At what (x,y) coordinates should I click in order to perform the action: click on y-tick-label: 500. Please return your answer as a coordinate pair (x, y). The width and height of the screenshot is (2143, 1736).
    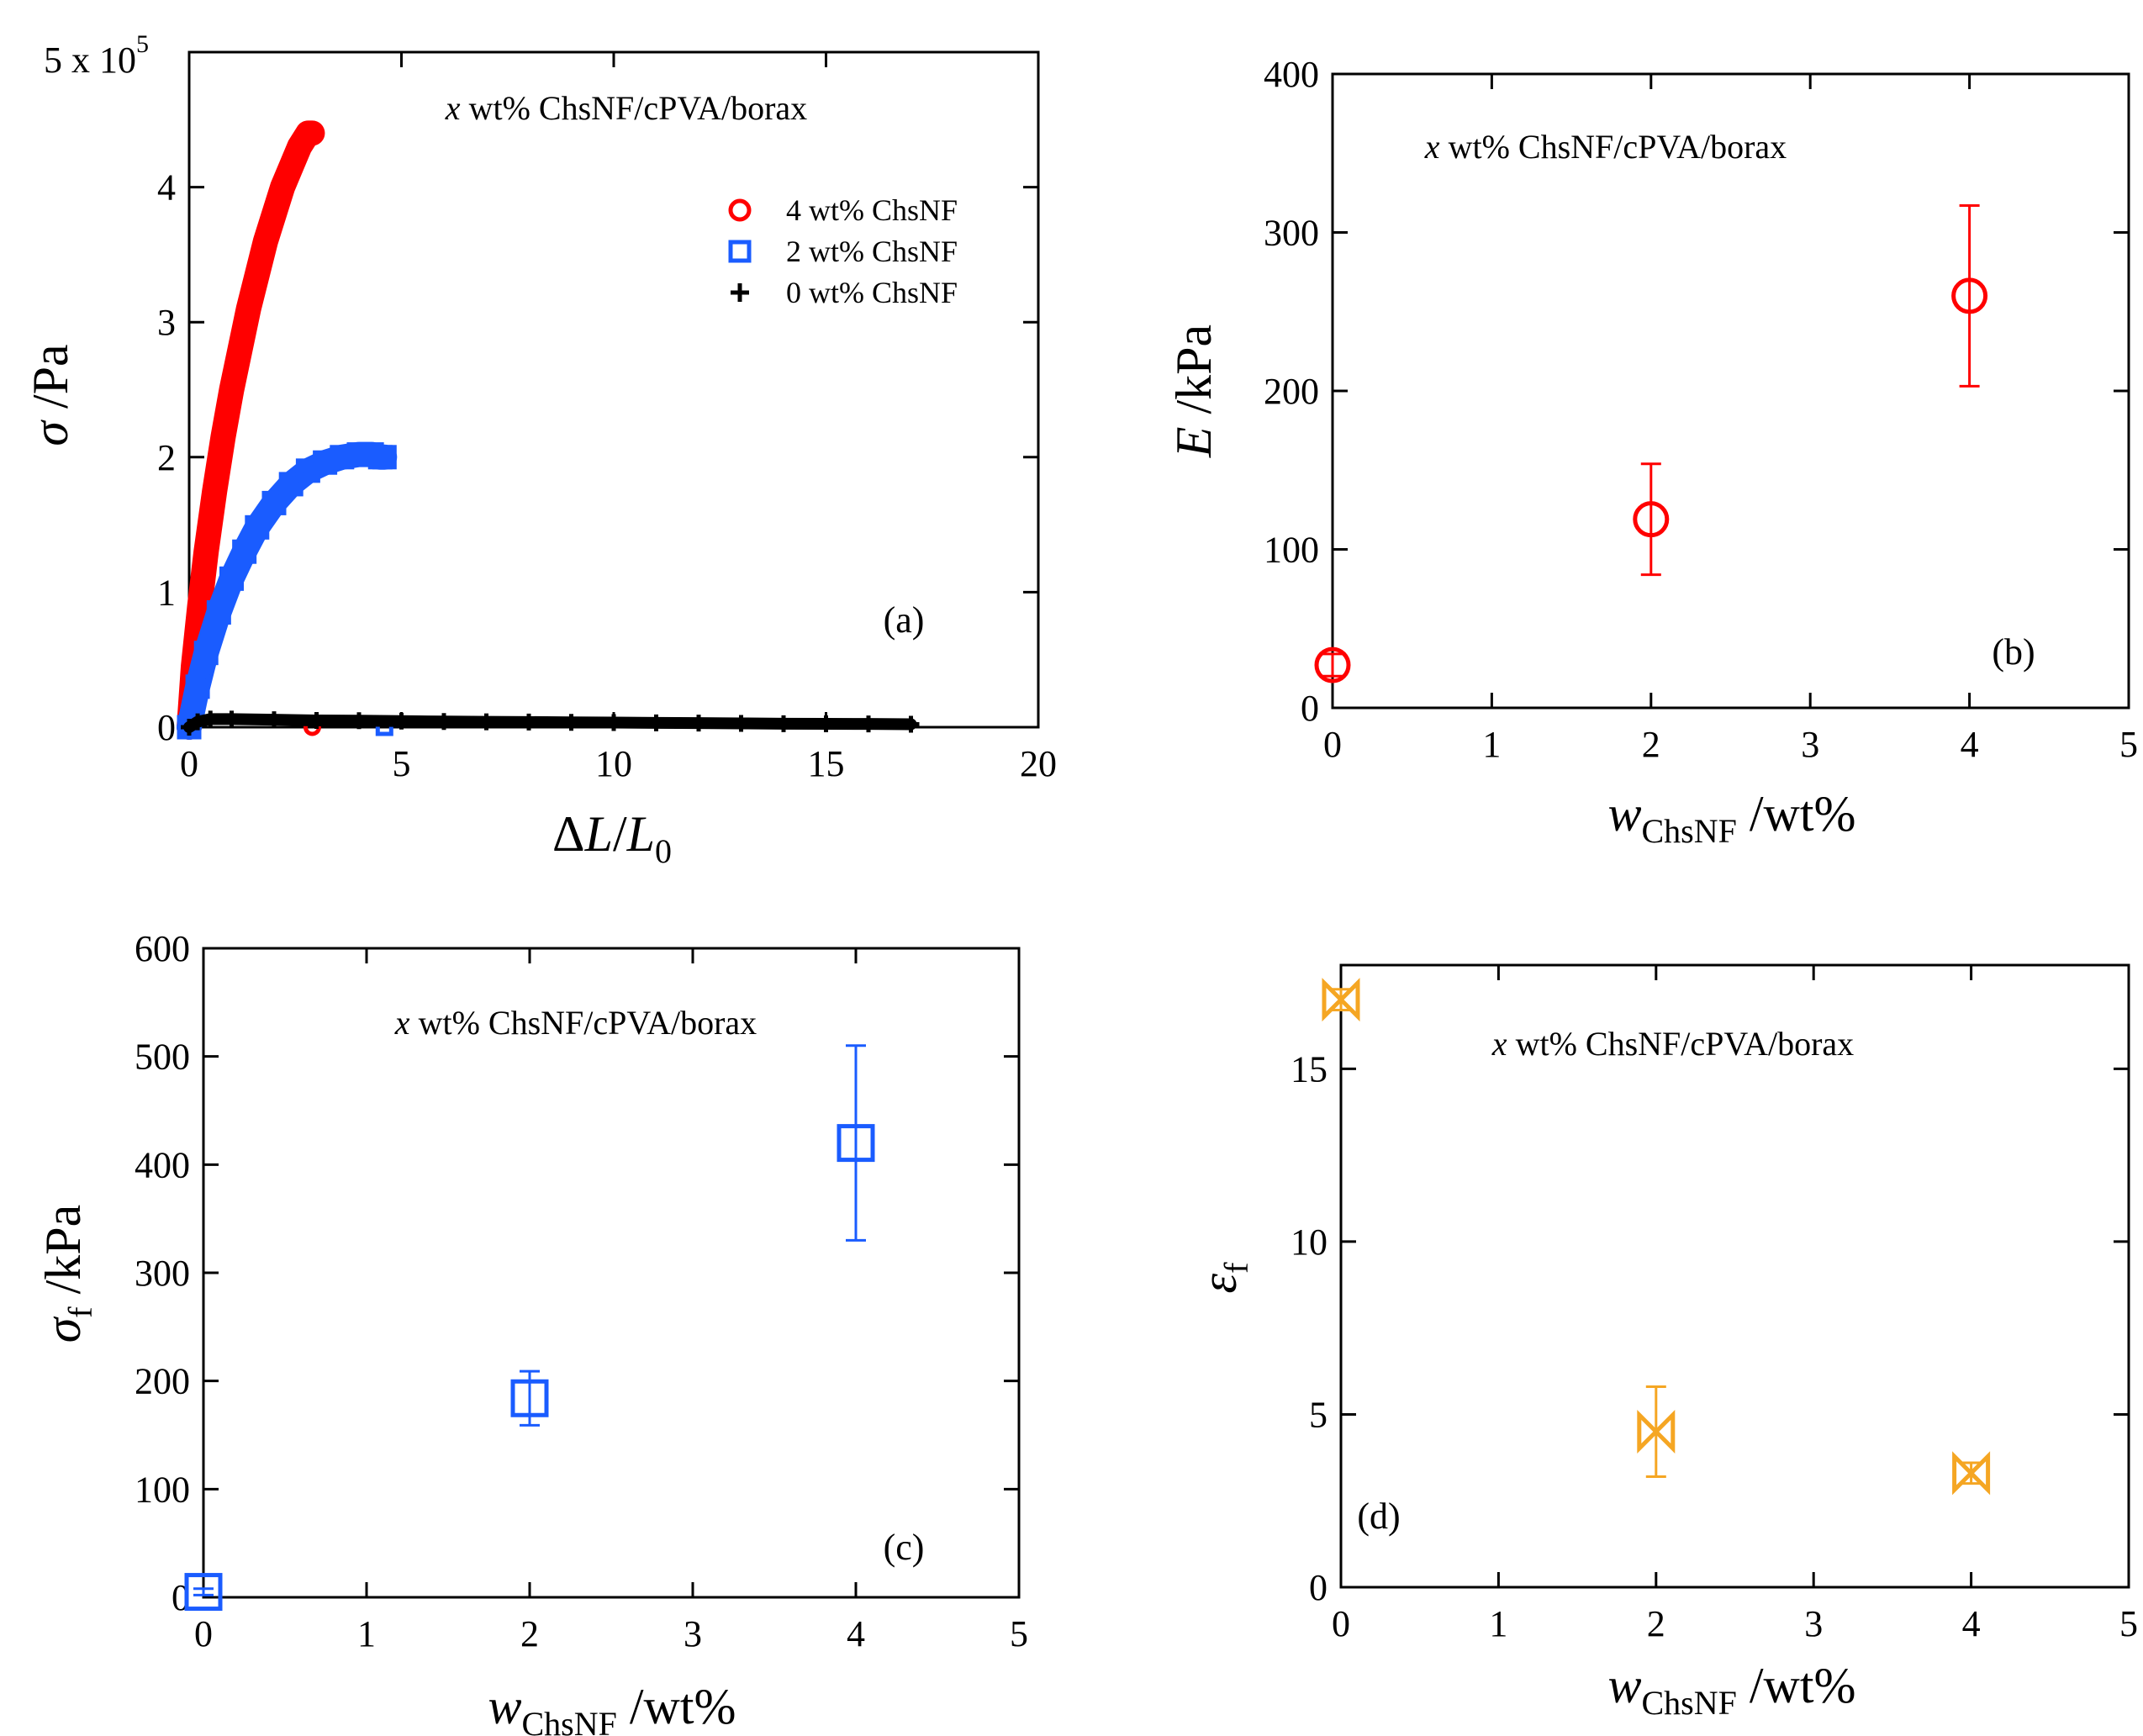
    Looking at the image, I should click on (162, 1057).